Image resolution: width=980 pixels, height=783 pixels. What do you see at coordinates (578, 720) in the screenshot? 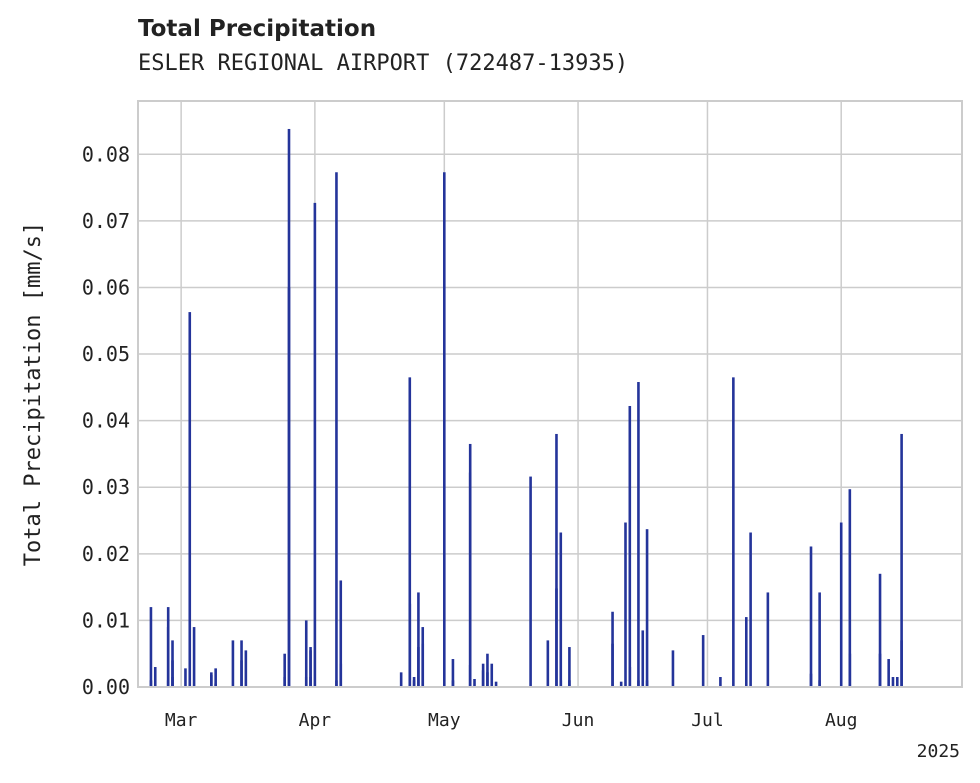
I see `x-tick-label: Jun` at bounding box center [578, 720].